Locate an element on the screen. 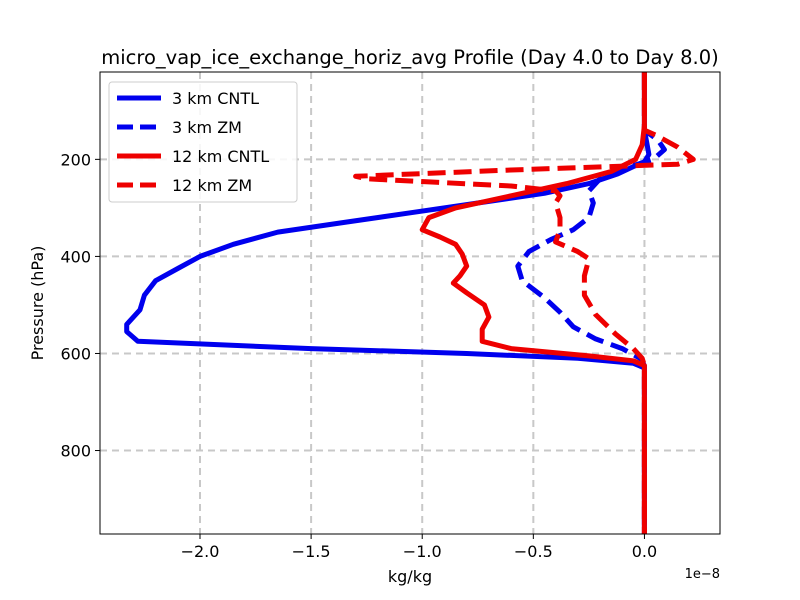  x-axis-label: kg/kg is located at coordinates (410, 576).